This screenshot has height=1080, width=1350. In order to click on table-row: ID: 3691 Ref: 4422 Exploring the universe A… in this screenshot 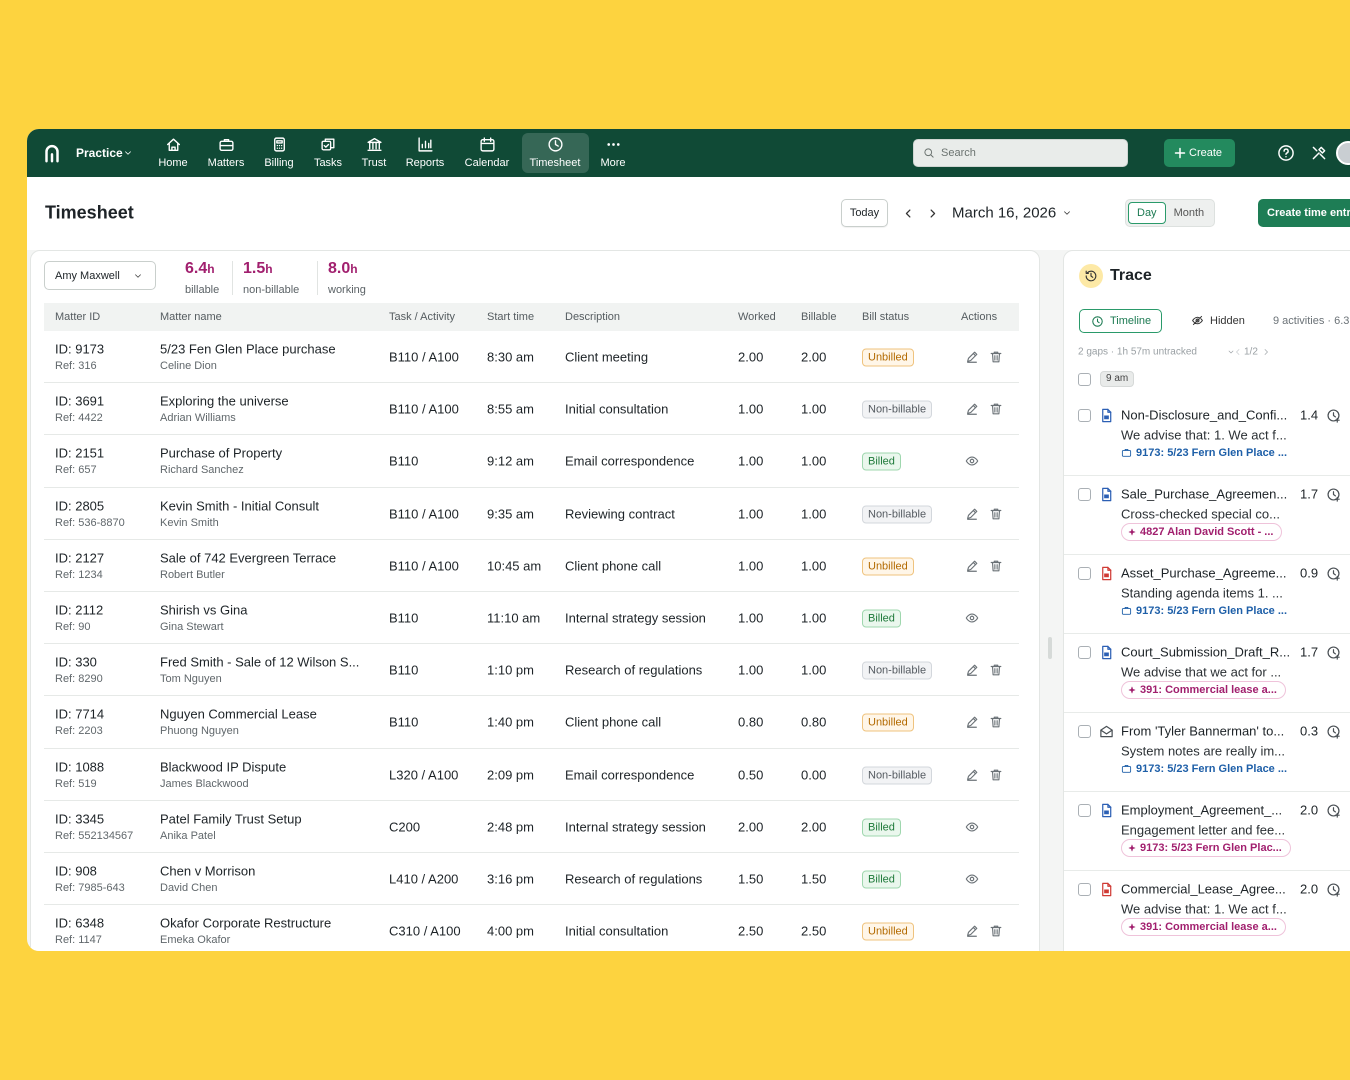, I will do `click(531, 409)`.